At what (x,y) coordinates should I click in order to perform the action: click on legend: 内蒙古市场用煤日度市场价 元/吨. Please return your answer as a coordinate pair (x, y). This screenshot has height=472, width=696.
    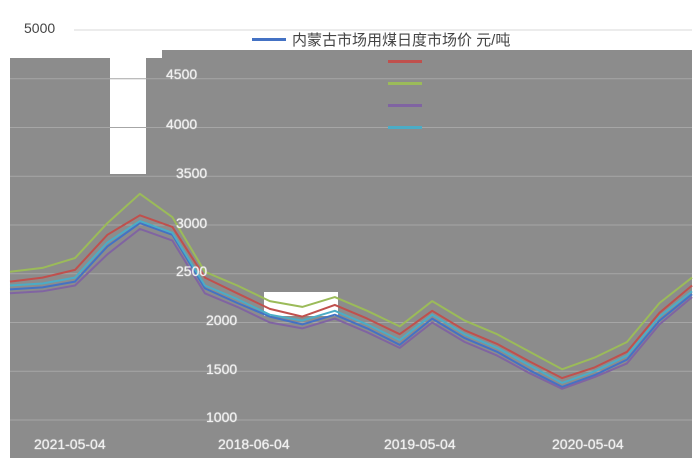
    Looking at the image, I should click on (472, 83).